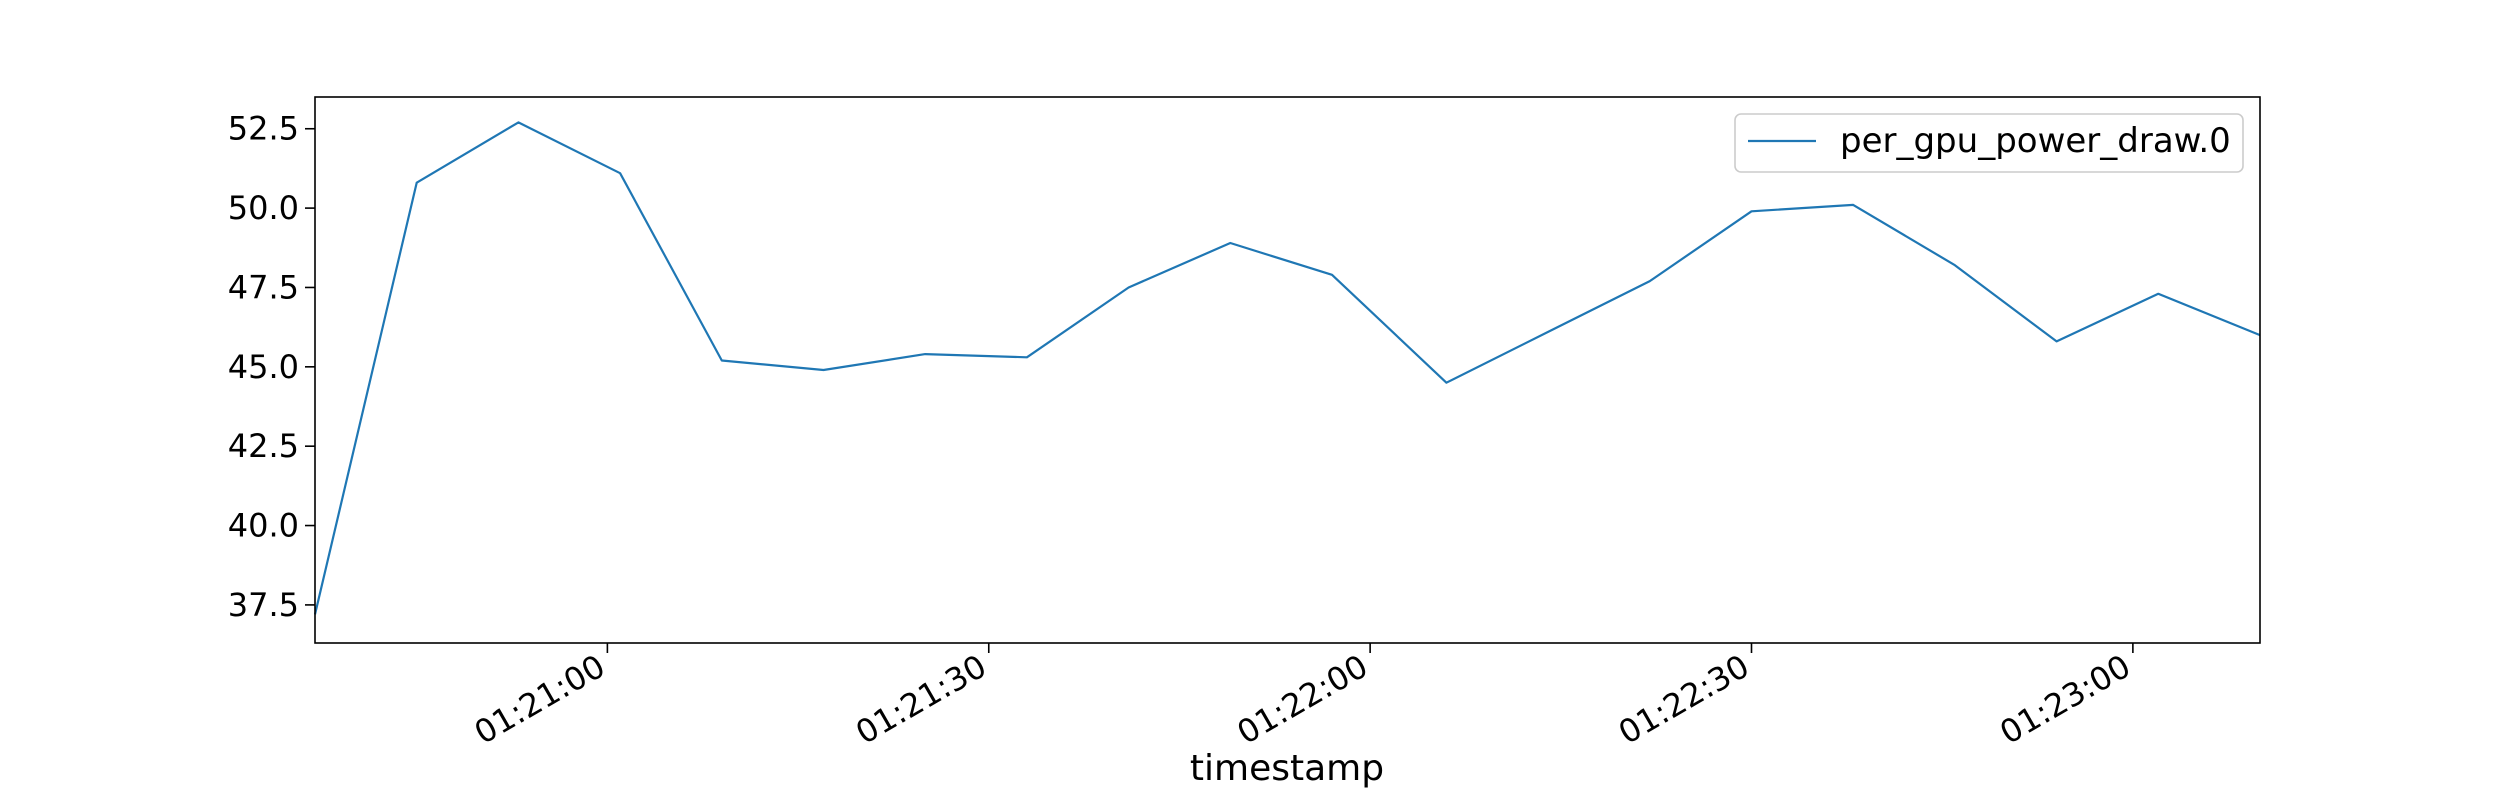  I want to click on legend-label: per_gpu_power_draw.0, so click(2035, 141).